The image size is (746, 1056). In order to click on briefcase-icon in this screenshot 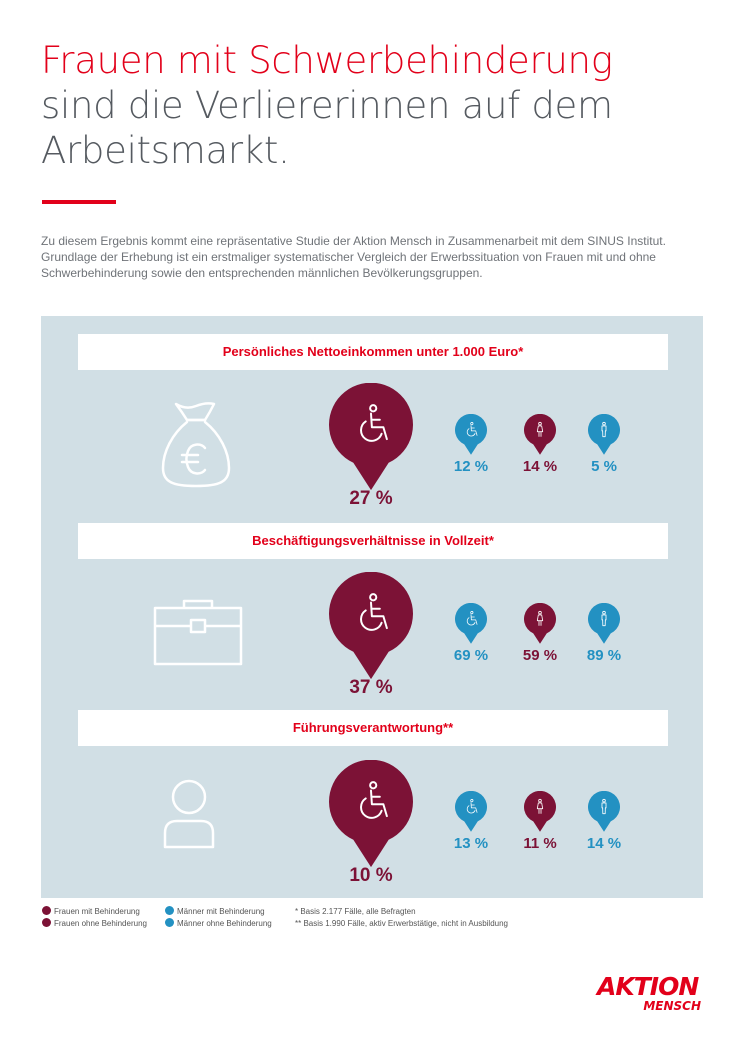, I will do `click(198, 632)`.